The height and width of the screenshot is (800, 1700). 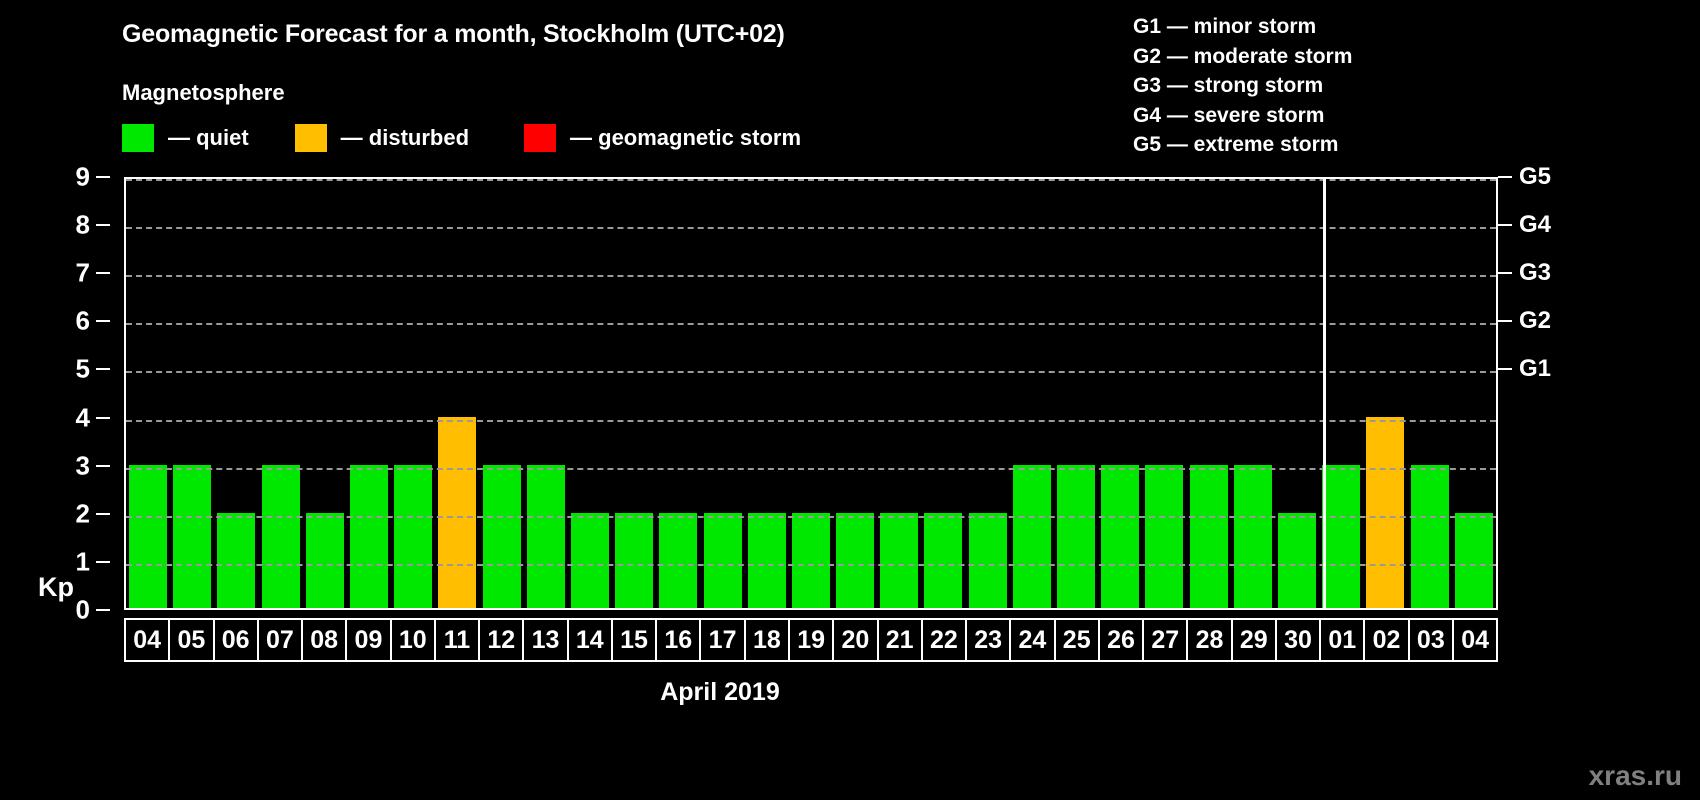 I want to click on x-tick-label: 28, so click(x=1210, y=640).